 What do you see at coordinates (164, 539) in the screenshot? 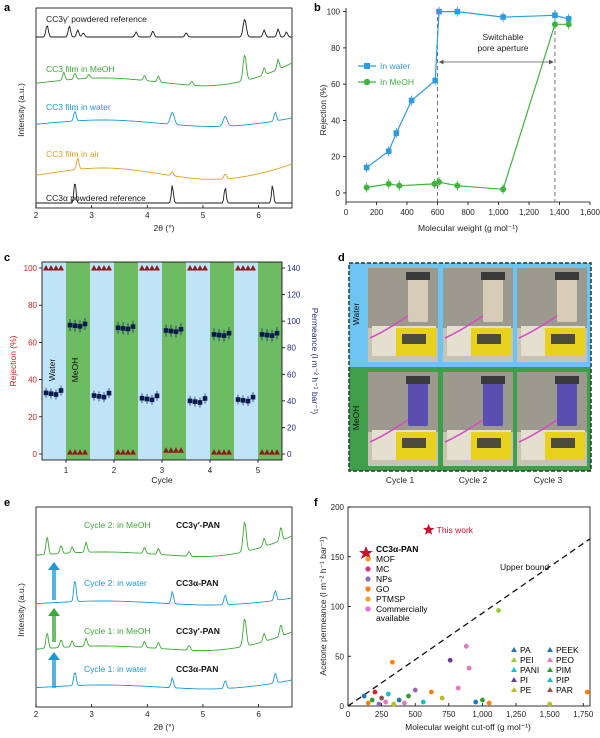
I see `e-curve-c2-meoh` at bounding box center [164, 539].